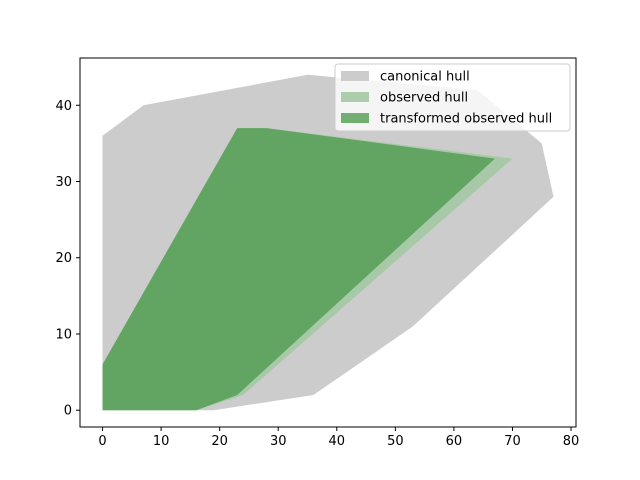 Image resolution: width=640 pixels, height=480 pixels. I want to click on x-tick-label: 30, so click(278, 441).